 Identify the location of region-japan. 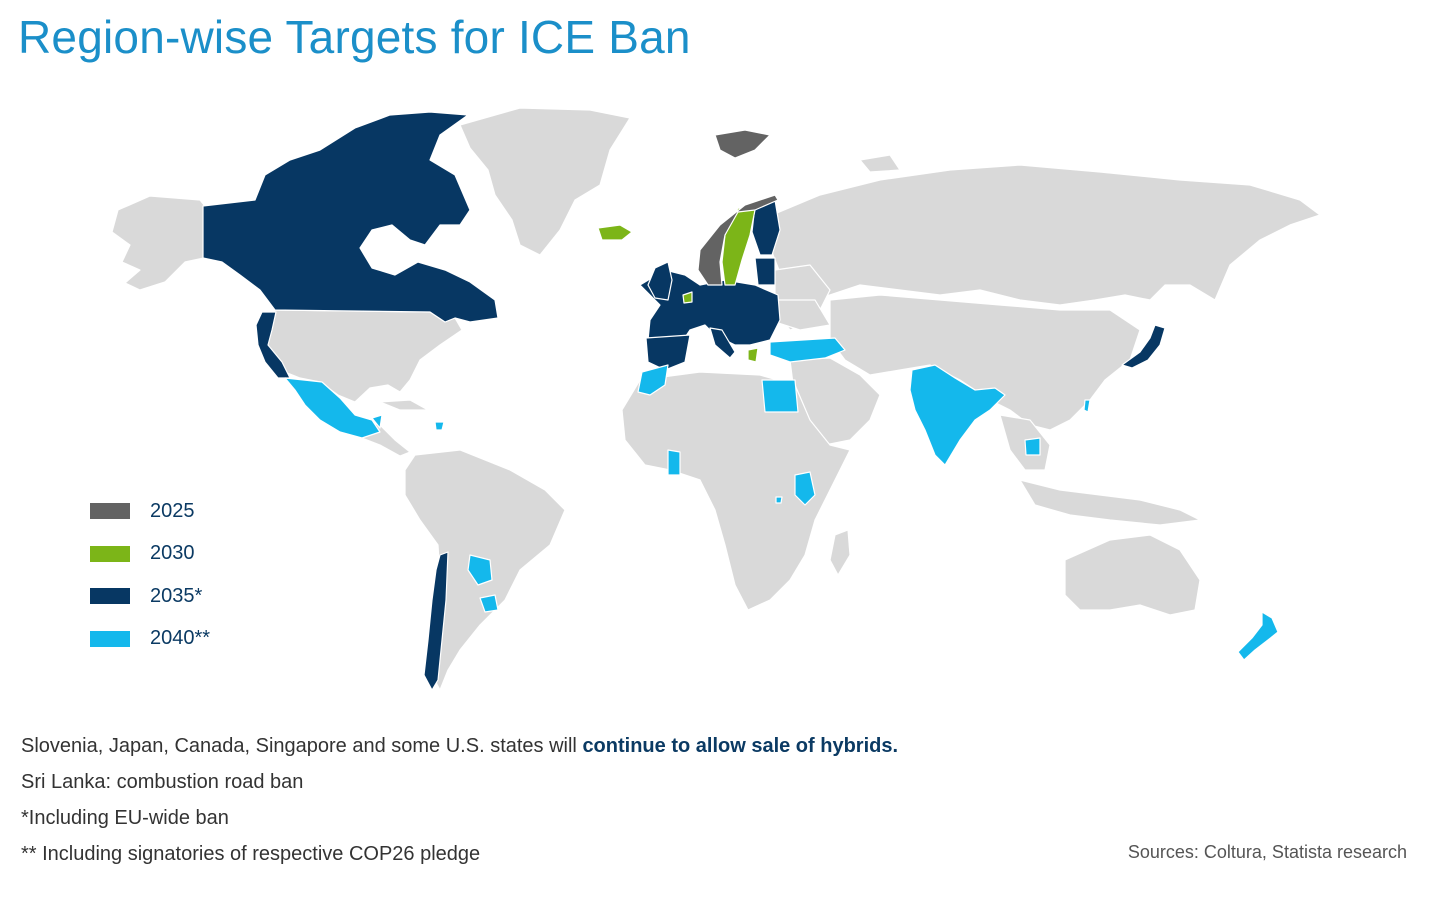
(1143, 346).